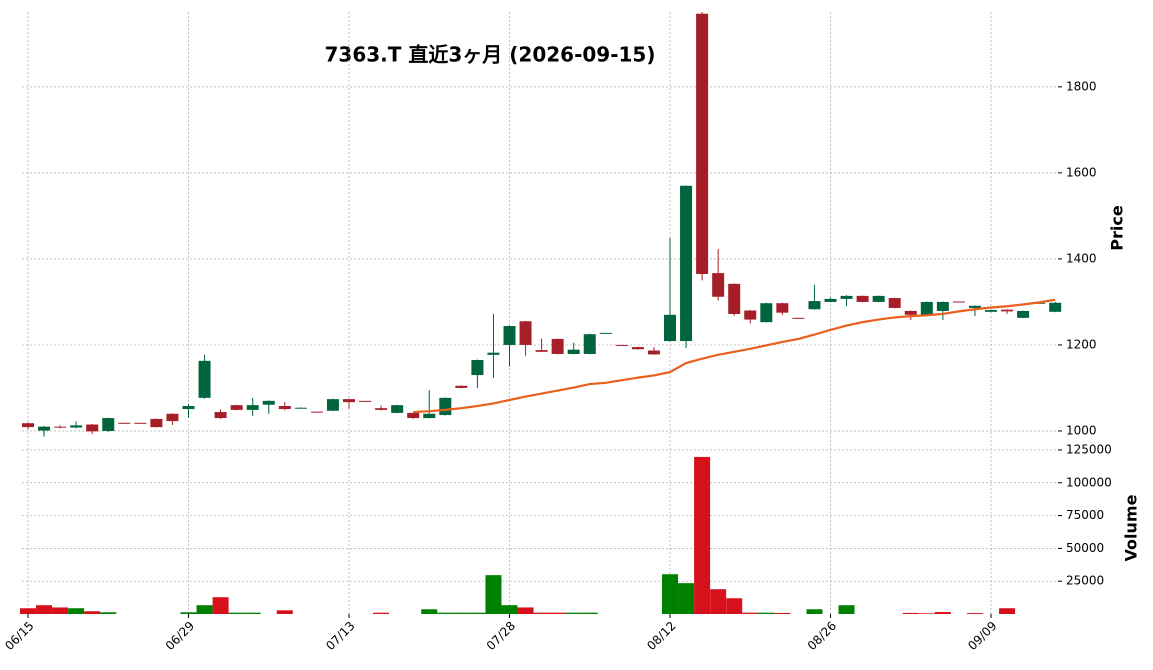 The image size is (1153, 670). I want to click on y-axis-label: Price, so click(1117, 228).